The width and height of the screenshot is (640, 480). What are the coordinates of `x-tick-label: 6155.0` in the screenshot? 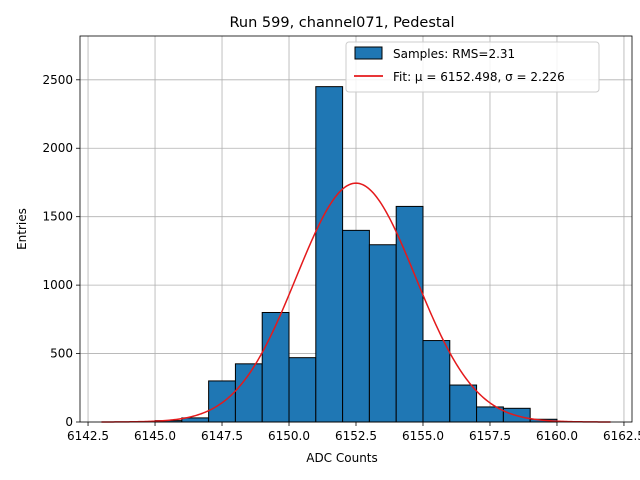 It's located at (423, 436).